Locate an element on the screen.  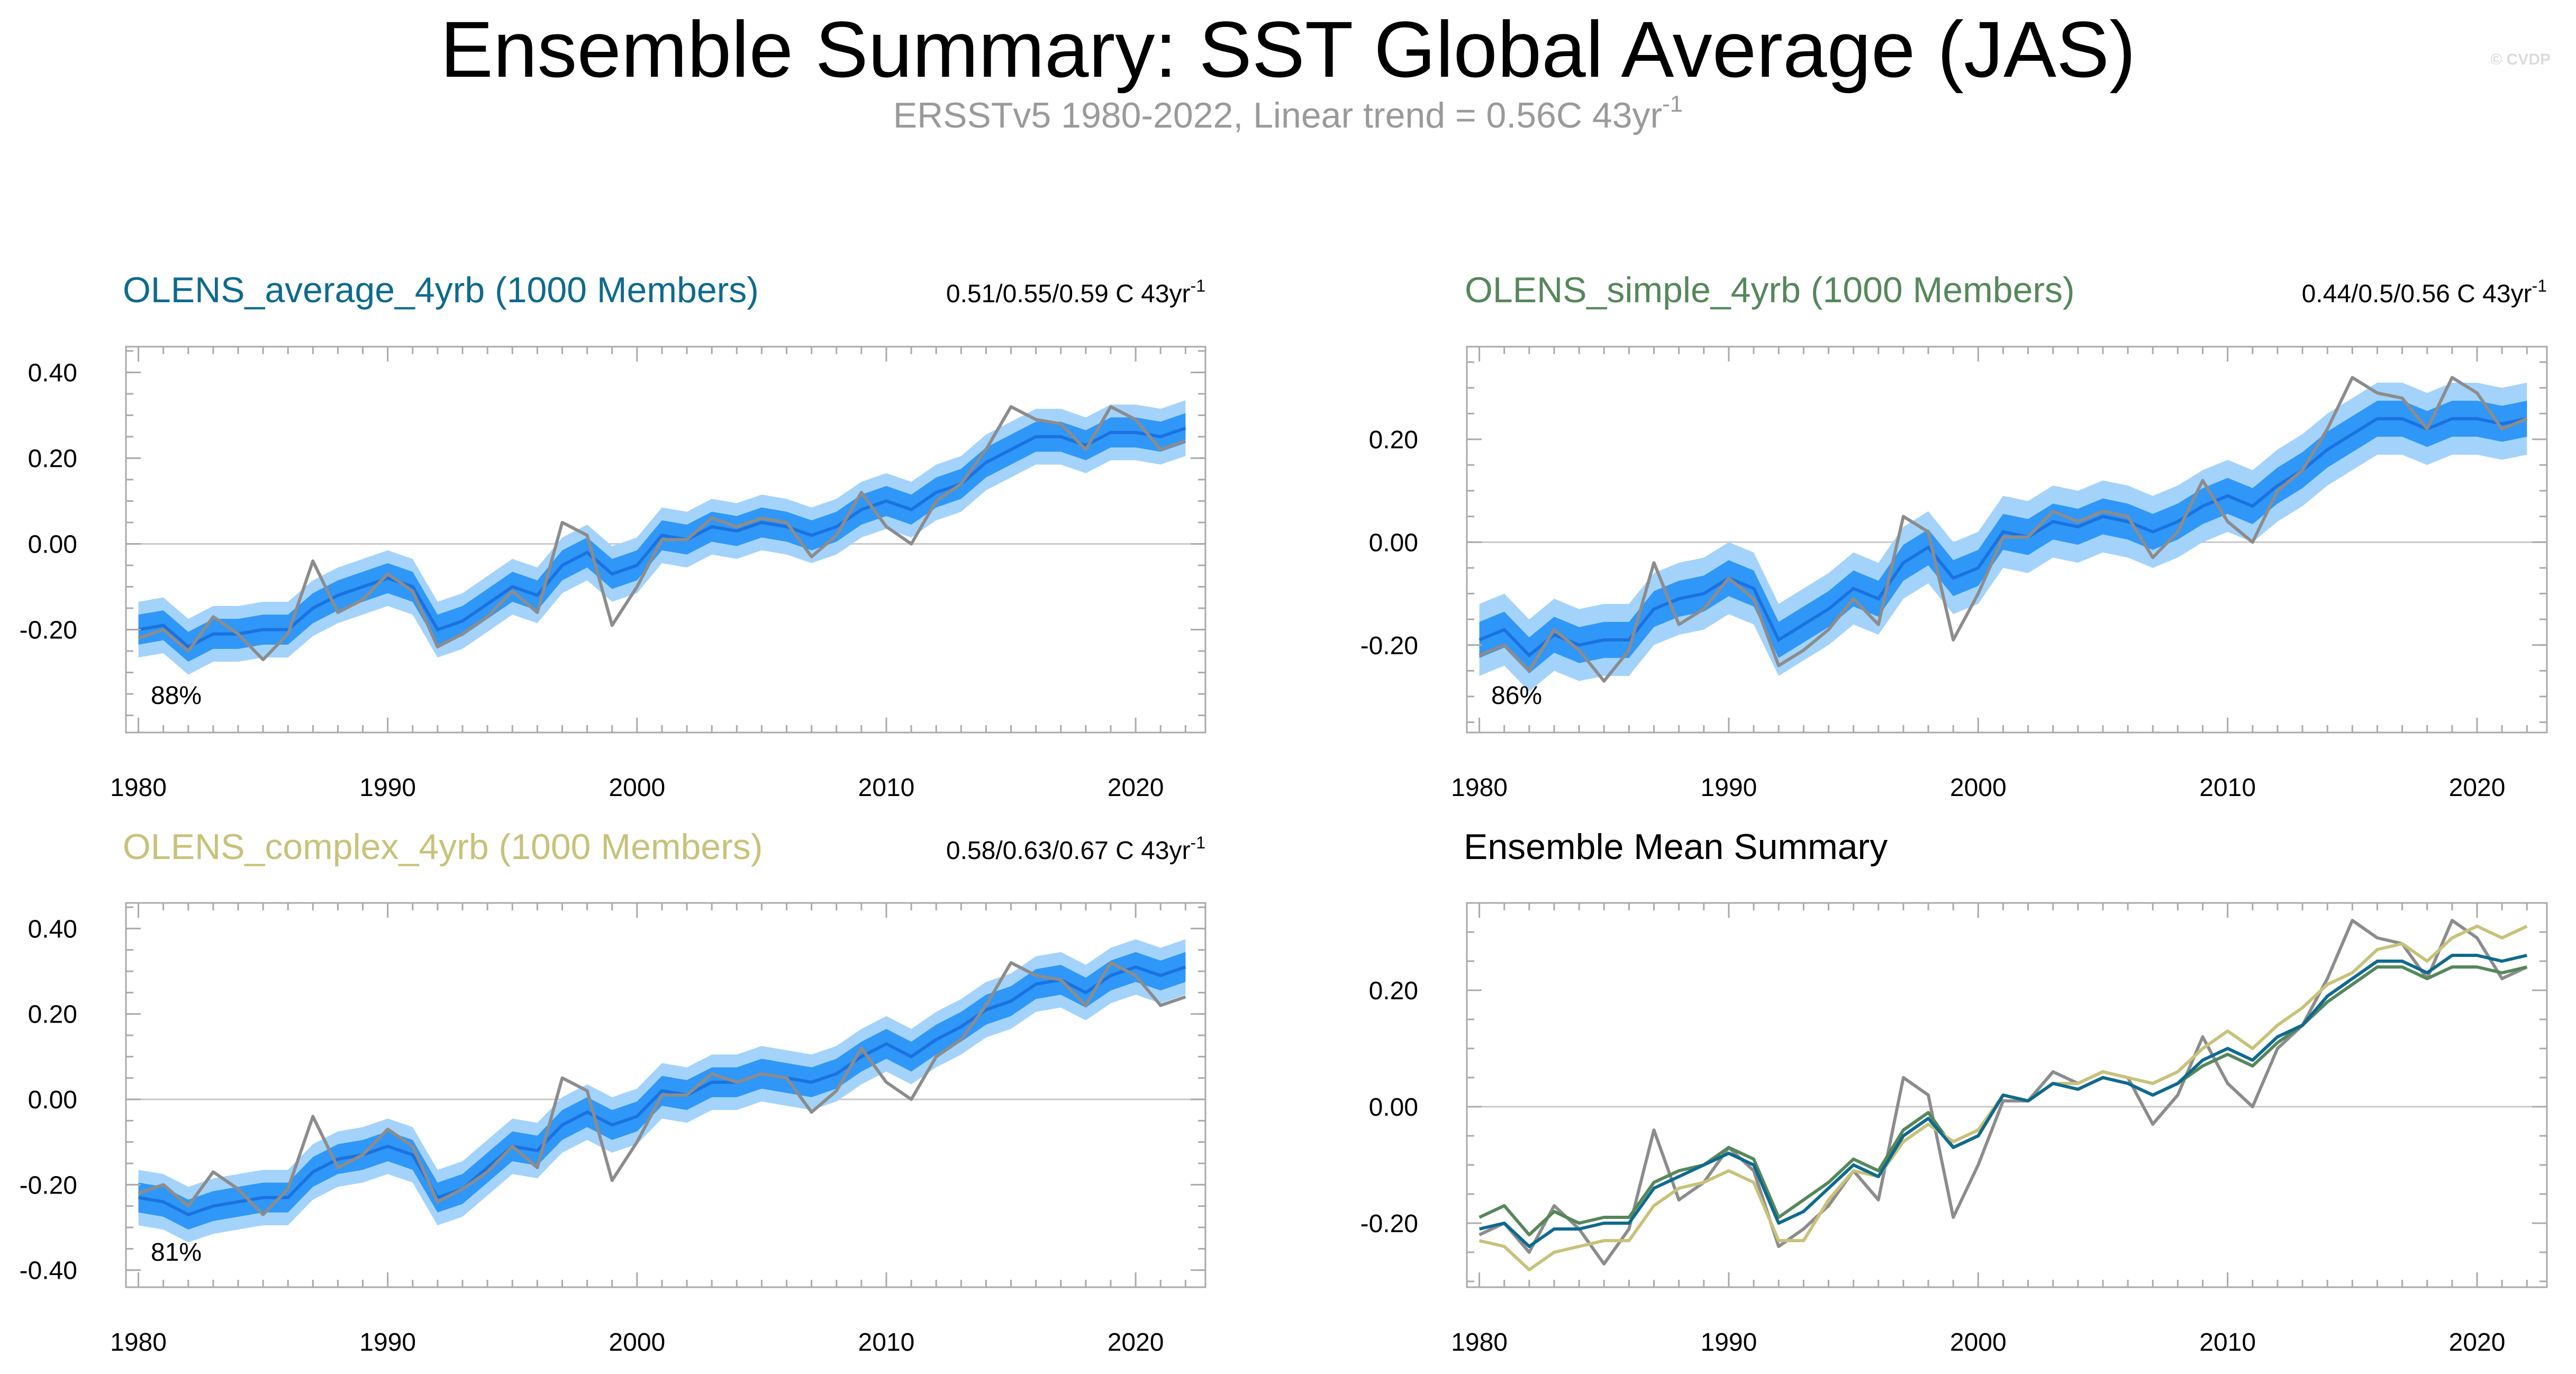
simple-y-tick-label: 0.20 is located at coordinates (1393, 440).